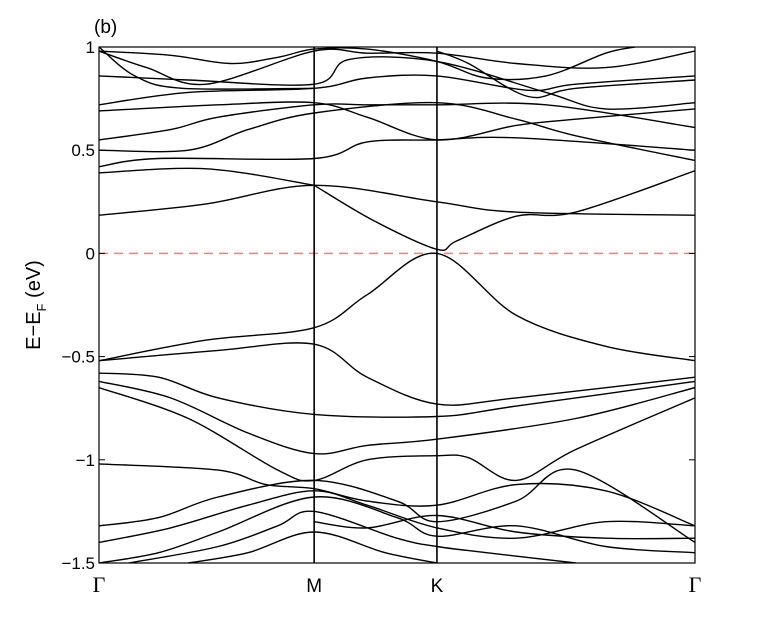 This screenshot has width=767, height=634. I want to click on y-tick-label: −0.5, so click(78, 357).